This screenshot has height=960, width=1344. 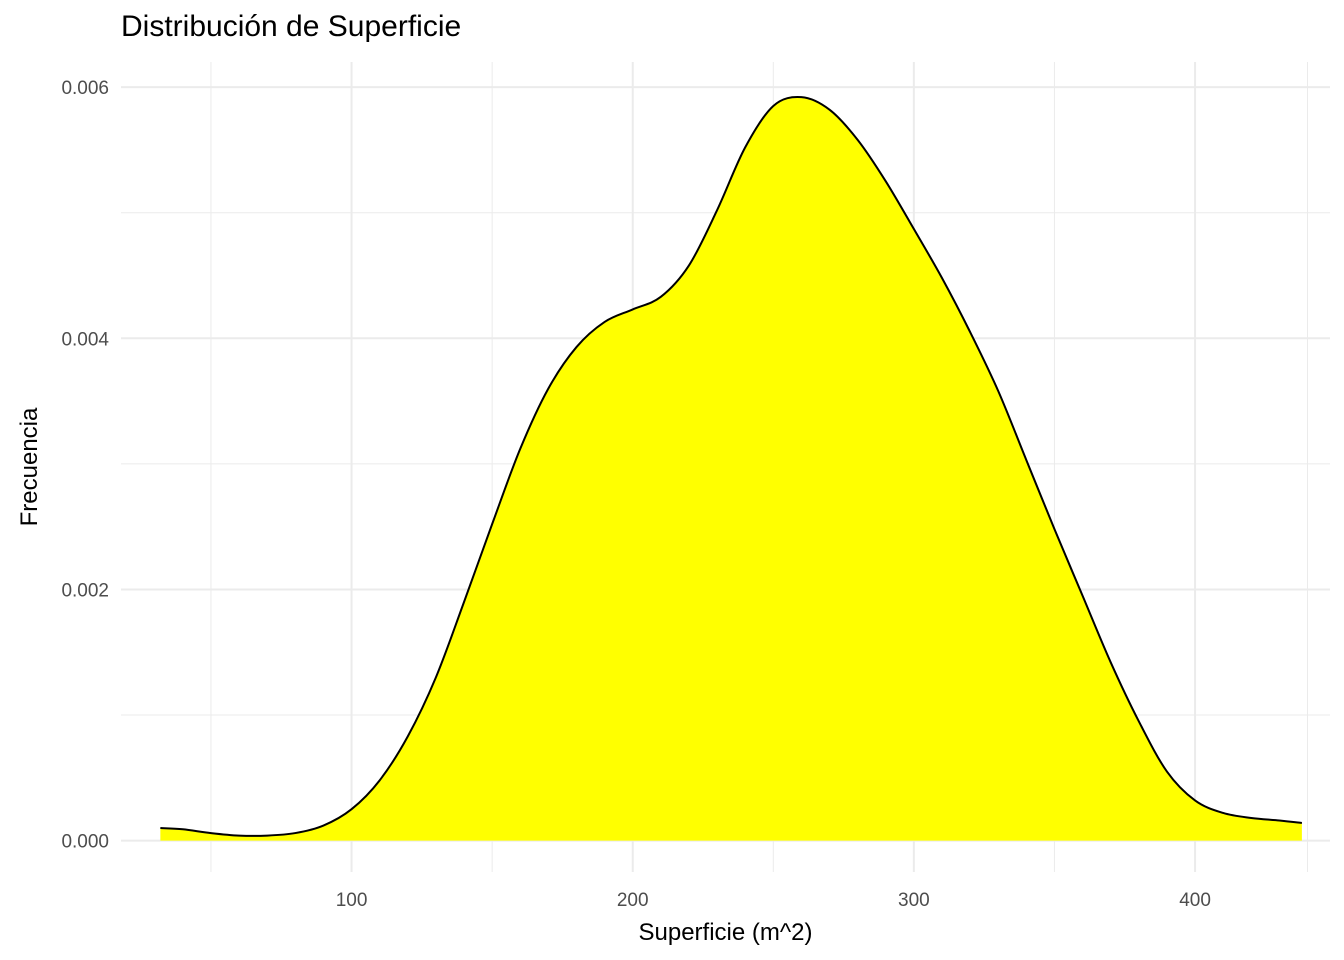 I want to click on x-axis-title: Superficie (m^2), so click(x=726, y=932).